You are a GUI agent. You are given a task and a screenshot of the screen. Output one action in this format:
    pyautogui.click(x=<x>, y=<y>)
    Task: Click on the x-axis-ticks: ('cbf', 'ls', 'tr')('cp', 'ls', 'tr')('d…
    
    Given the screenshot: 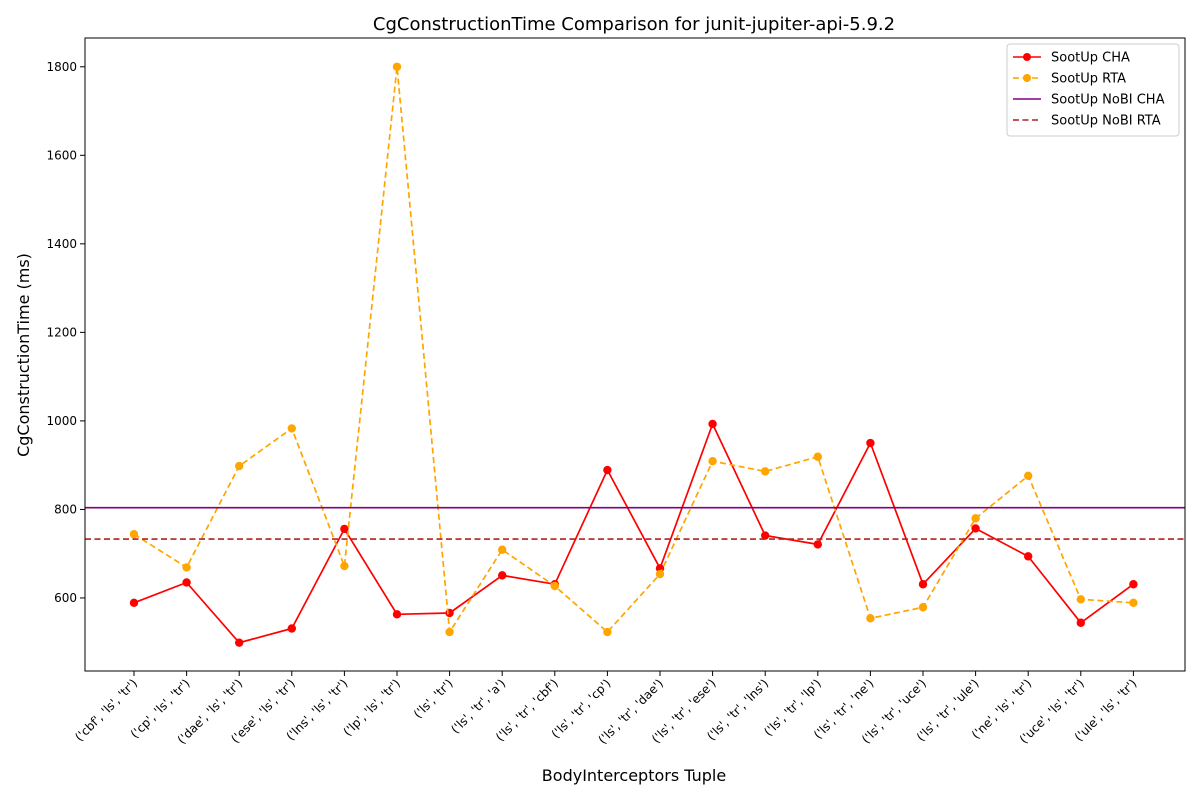 What is the action you would take?
    pyautogui.click(x=606, y=709)
    